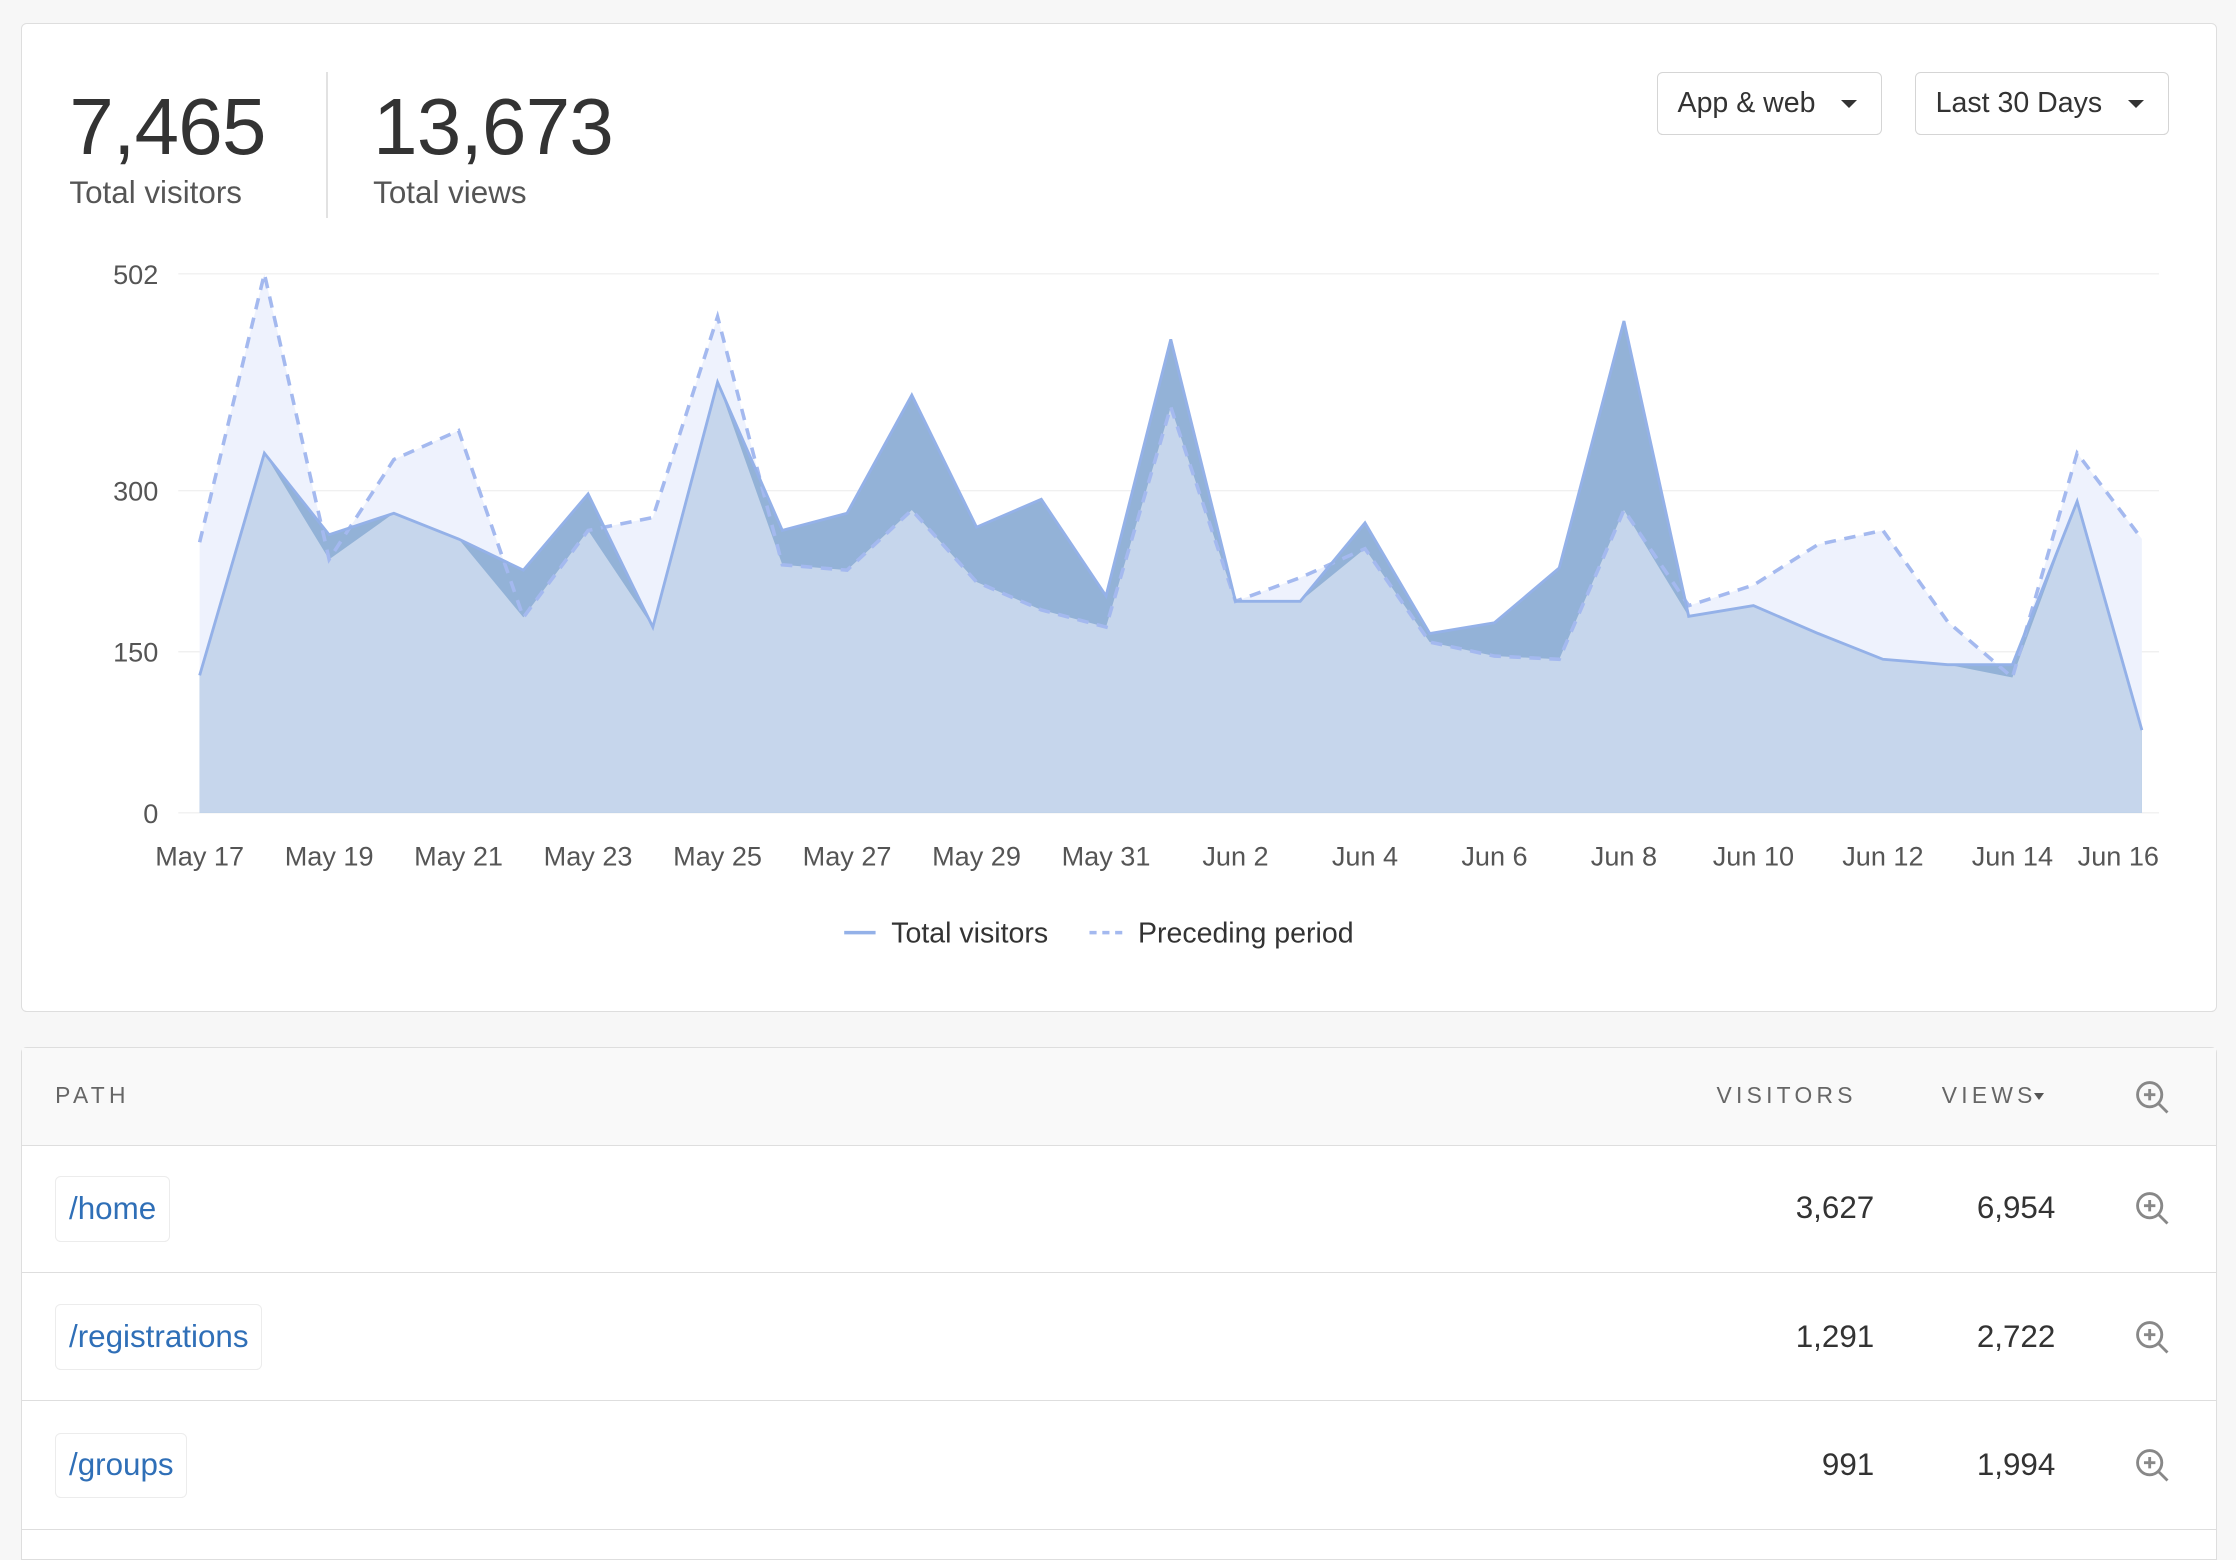 Image resolution: width=2236 pixels, height=1560 pixels. I want to click on views-header-label: VIEWS, so click(1989, 1094).